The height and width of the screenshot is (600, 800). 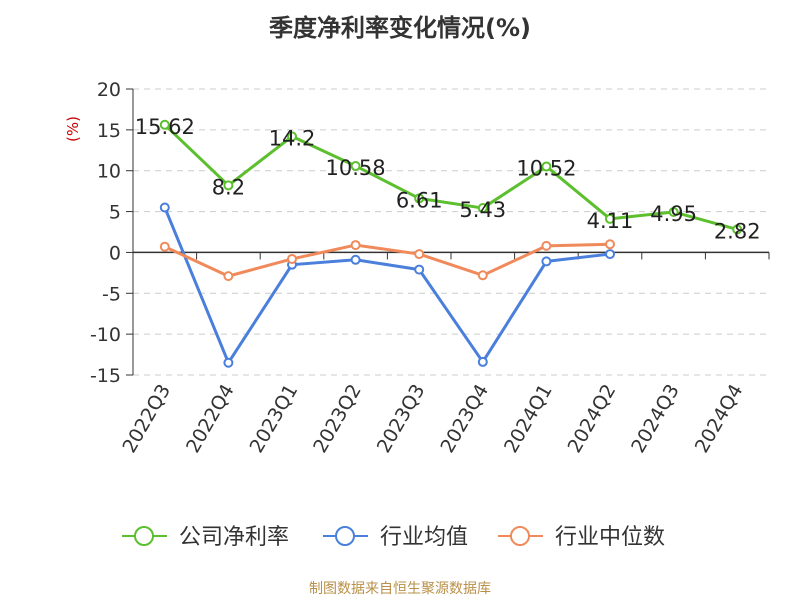 I want to click on legend-label: 行业均值, so click(x=424, y=537).